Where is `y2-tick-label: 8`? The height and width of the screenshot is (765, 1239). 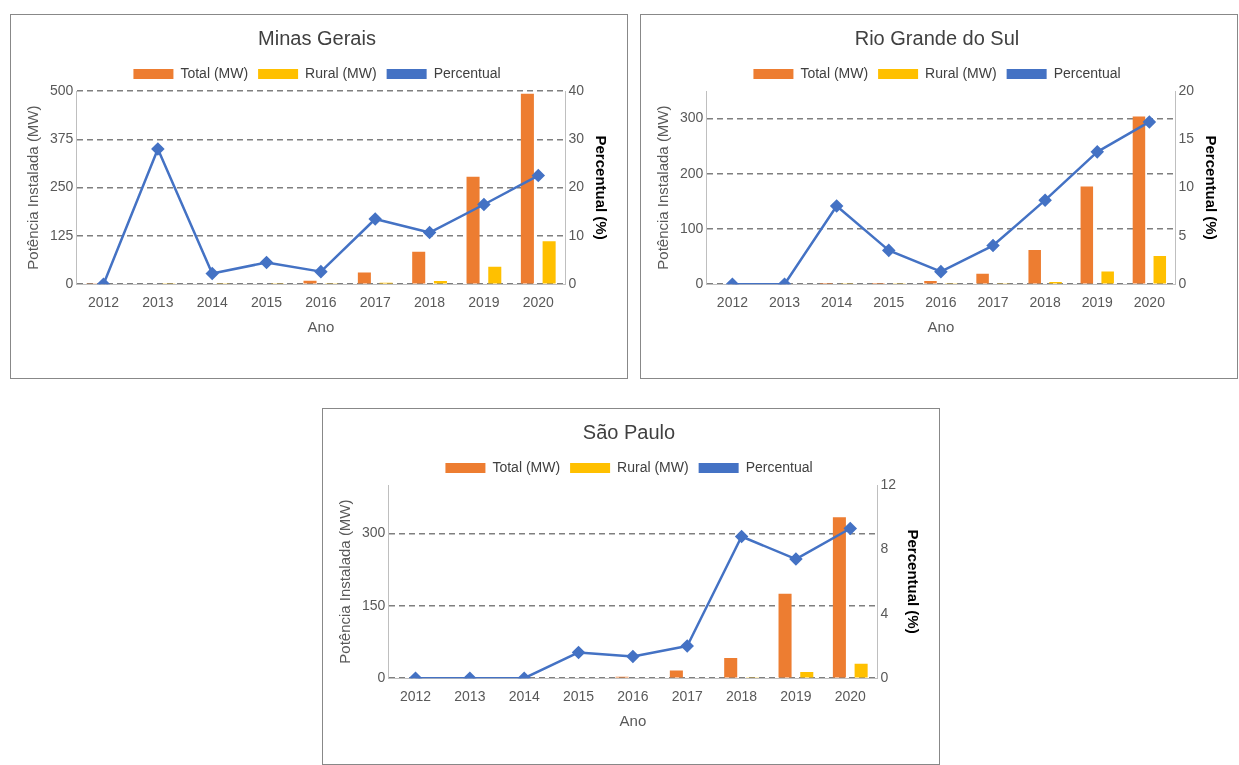 y2-tick-label: 8 is located at coordinates (884, 548).